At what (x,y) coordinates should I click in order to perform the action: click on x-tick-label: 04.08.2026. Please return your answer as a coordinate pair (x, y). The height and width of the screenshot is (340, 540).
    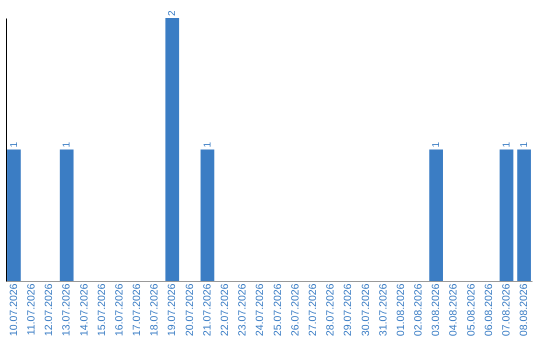
    Looking at the image, I should click on (454, 309).